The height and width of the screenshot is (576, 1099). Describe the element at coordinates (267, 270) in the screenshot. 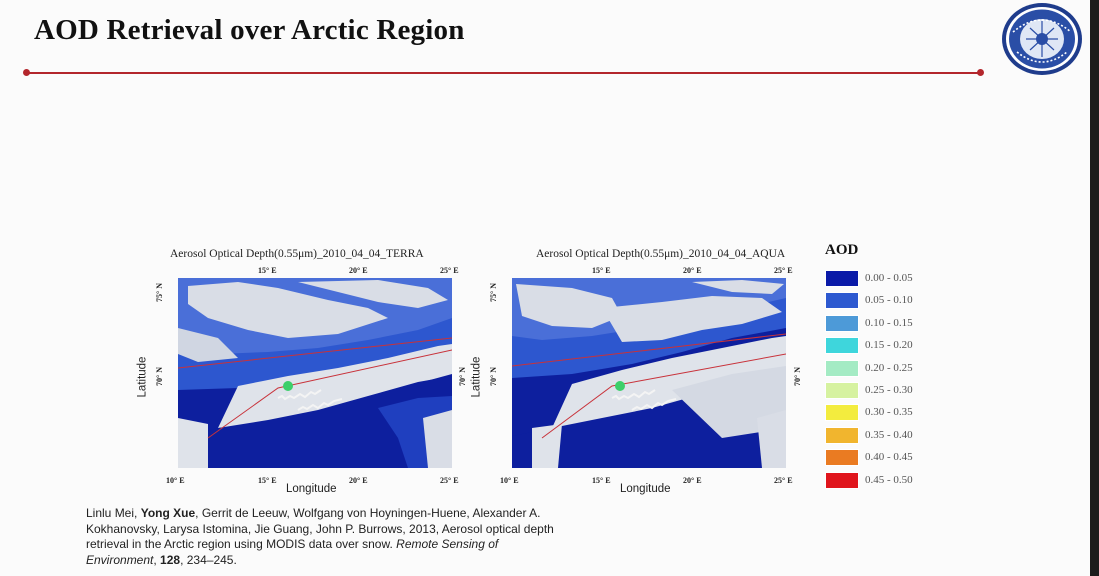

I see `terra-top-tick: 15° E` at that location.